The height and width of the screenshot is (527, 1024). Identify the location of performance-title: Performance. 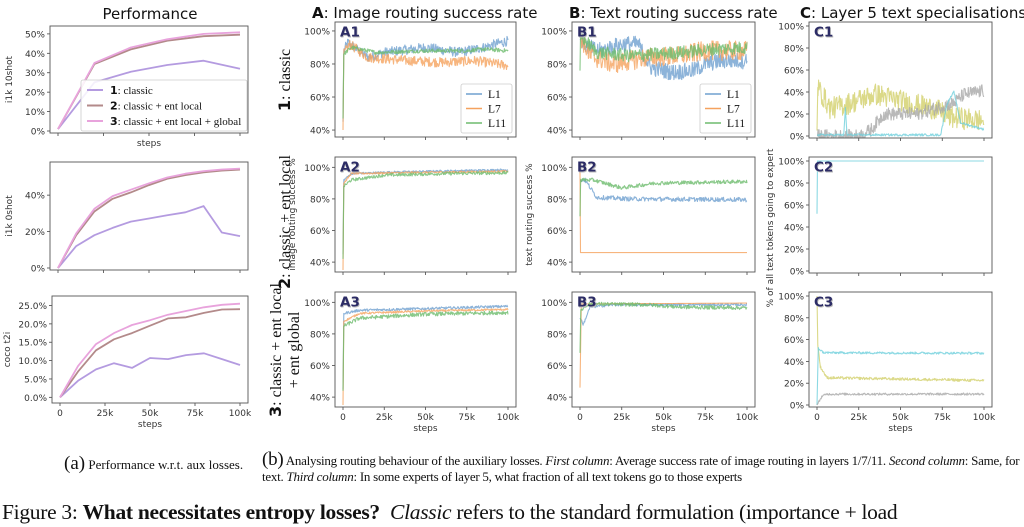
(149, 14).